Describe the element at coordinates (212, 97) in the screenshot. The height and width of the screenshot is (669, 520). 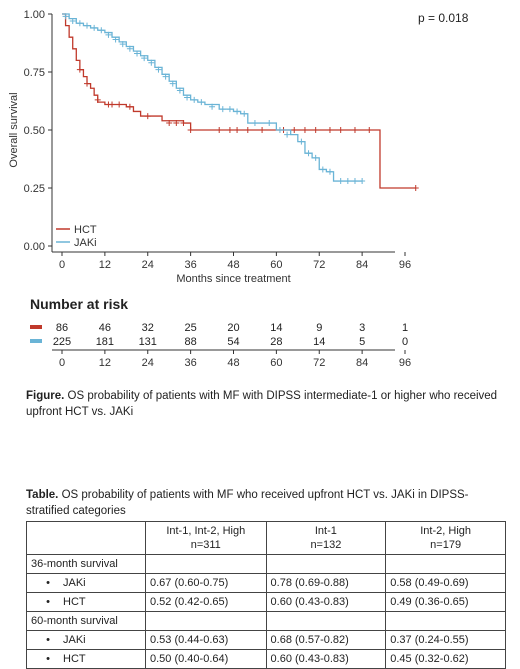
I see `survival-curve-jaki` at that location.